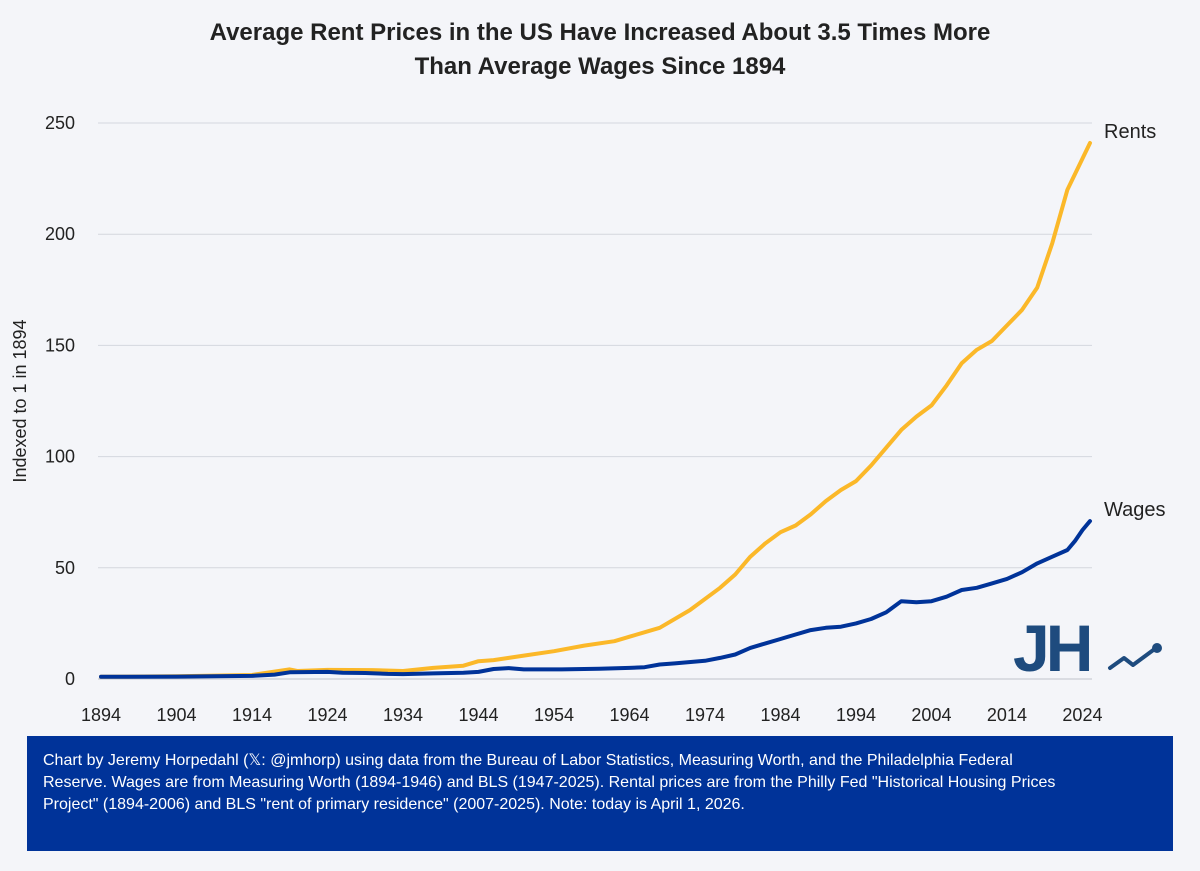  Describe the element at coordinates (252, 715) in the screenshot. I see `x-tick-label: 1914` at that location.